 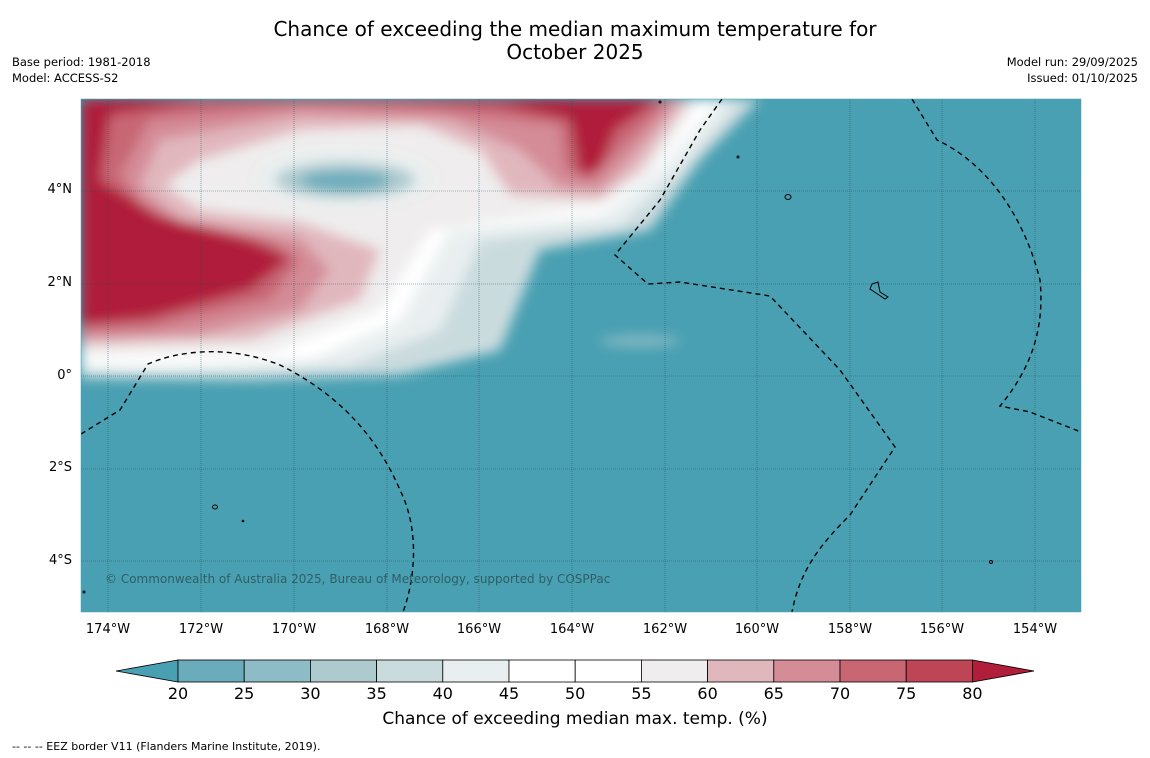 I want to click on colorbar-tick-65: 65, so click(x=773, y=693).